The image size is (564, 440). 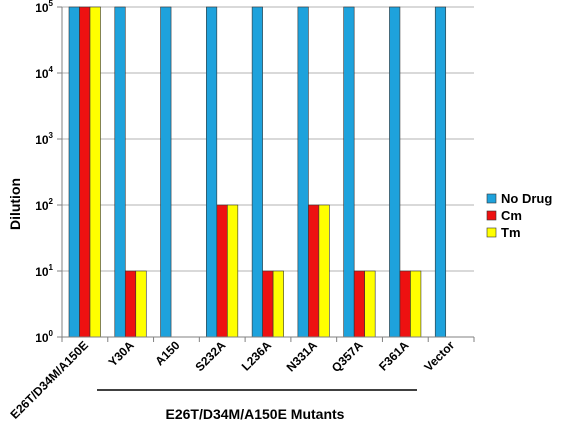 What do you see at coordinates (511, 232) in the screenshot?
I see `legend-label: Tm` at bounding box center [511, 232].